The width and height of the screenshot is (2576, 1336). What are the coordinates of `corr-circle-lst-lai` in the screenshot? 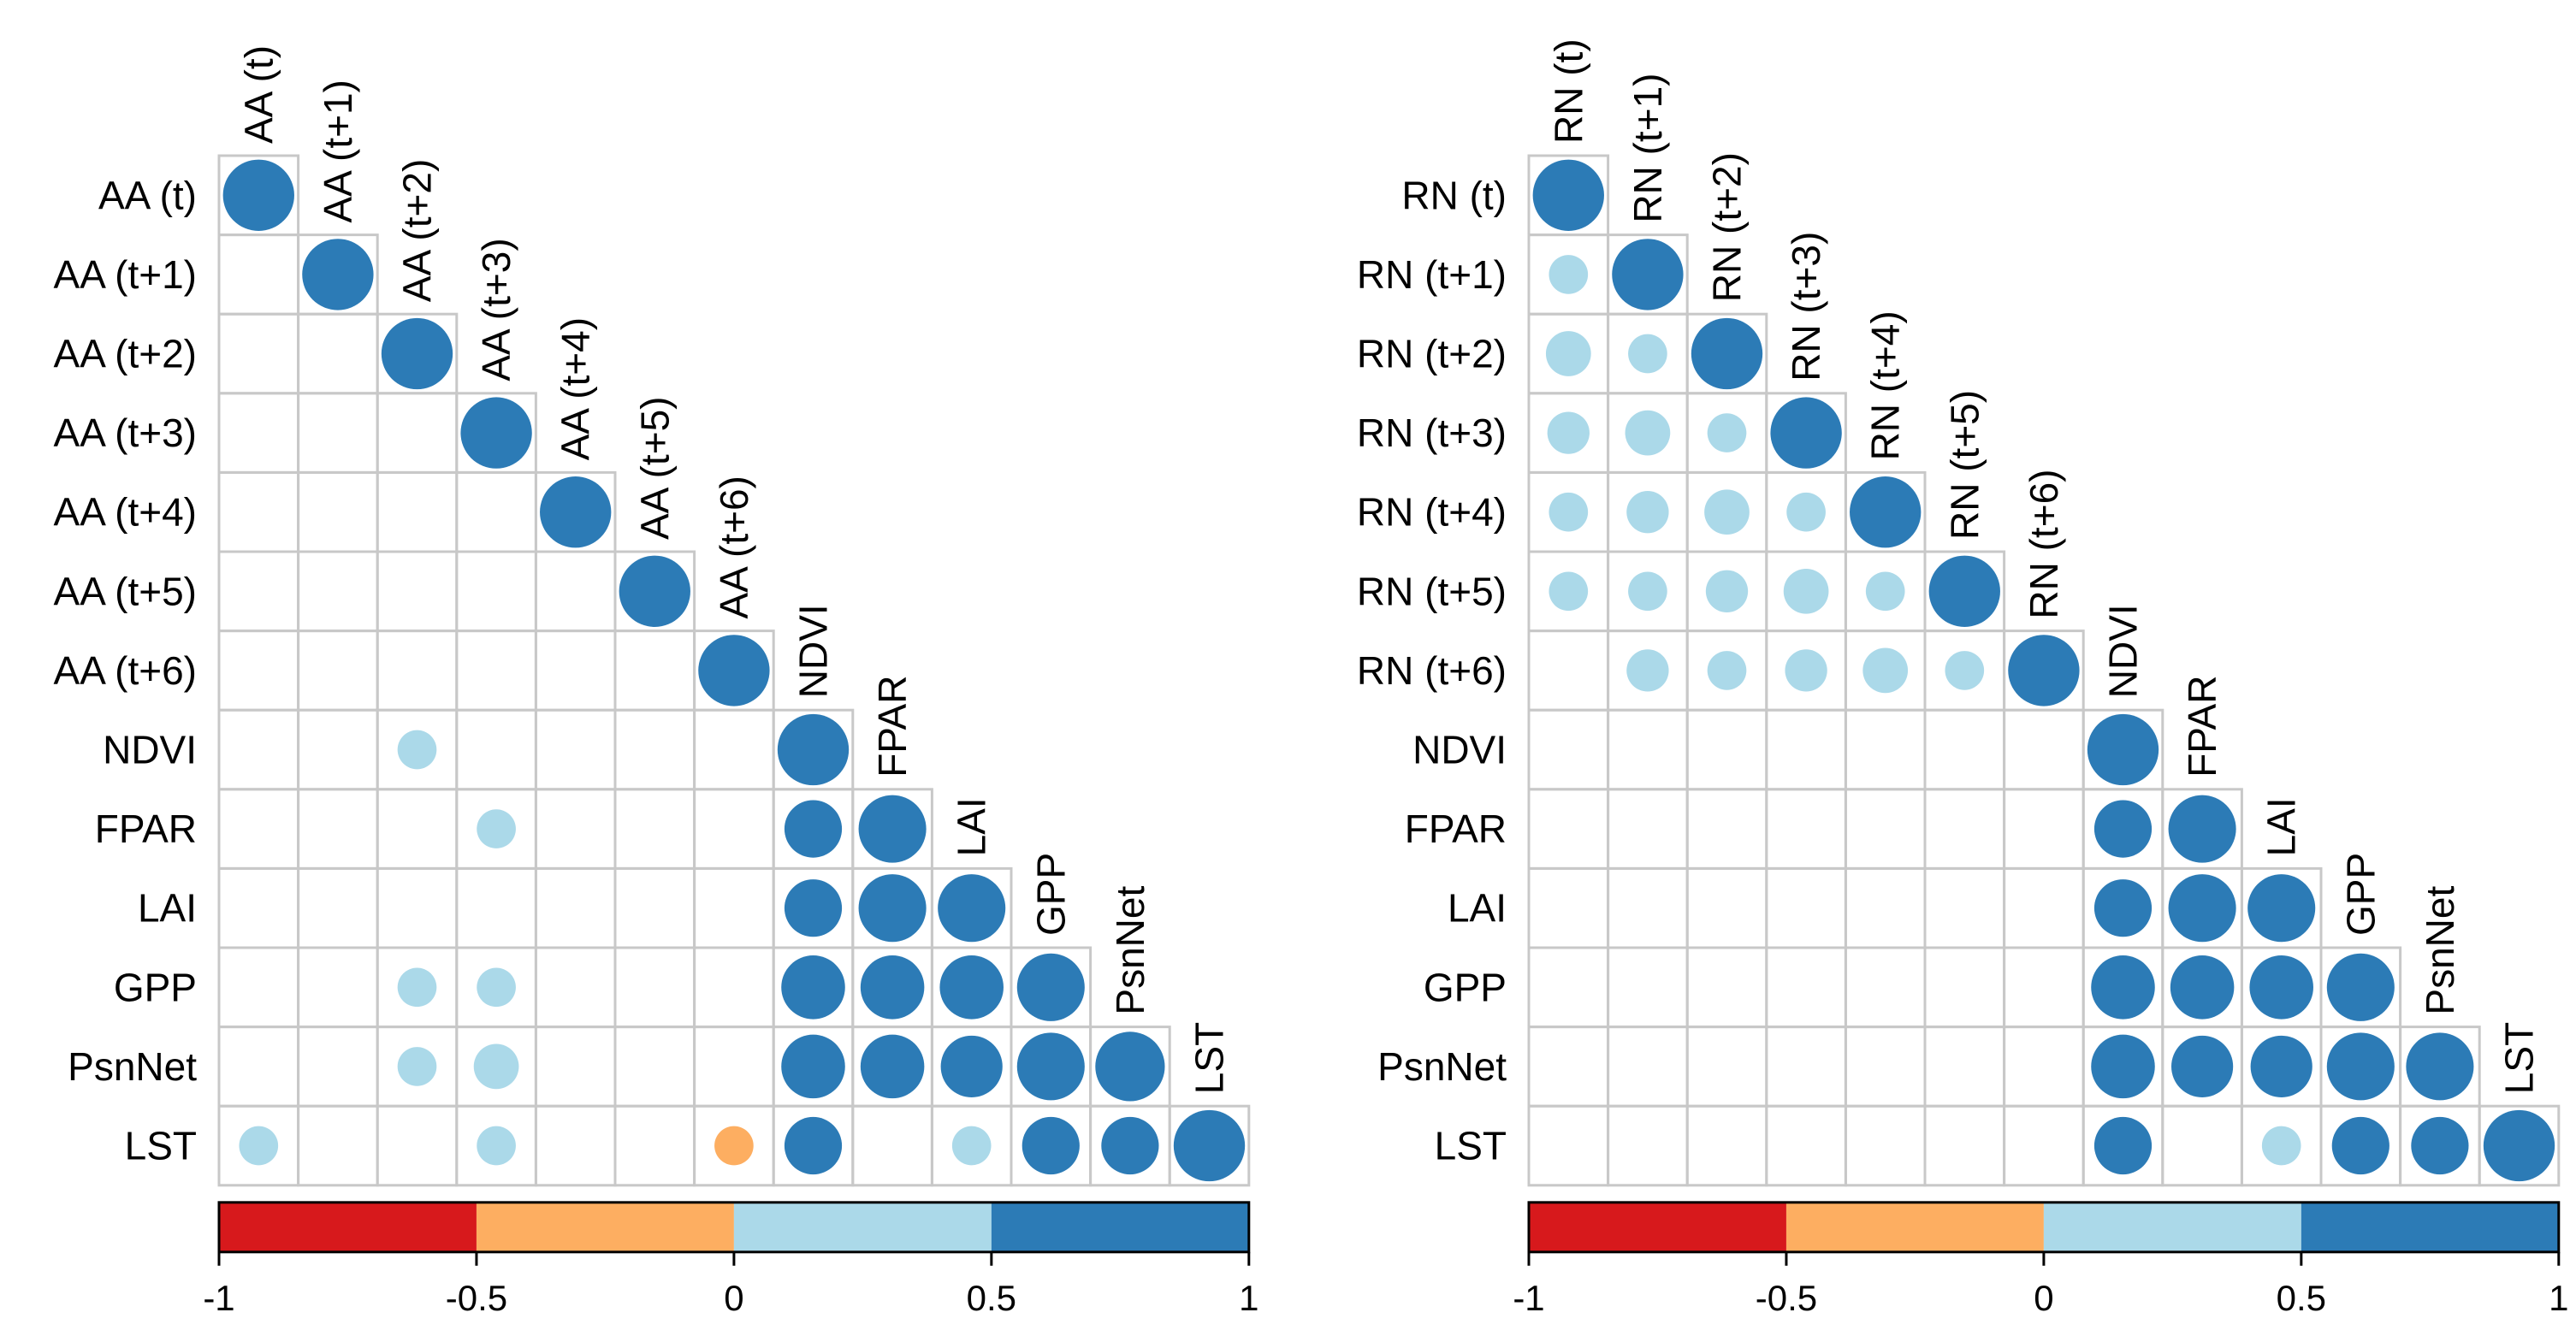 It's located at (2281, 1146).